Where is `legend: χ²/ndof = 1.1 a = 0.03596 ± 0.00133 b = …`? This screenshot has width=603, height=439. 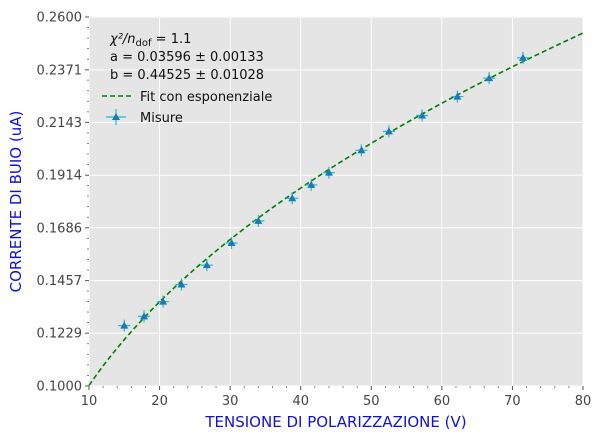 legend: χ²/ndof = 1.1 a = 0.03596 ± 0.00133 b = … is located at coordinates (187, 79).